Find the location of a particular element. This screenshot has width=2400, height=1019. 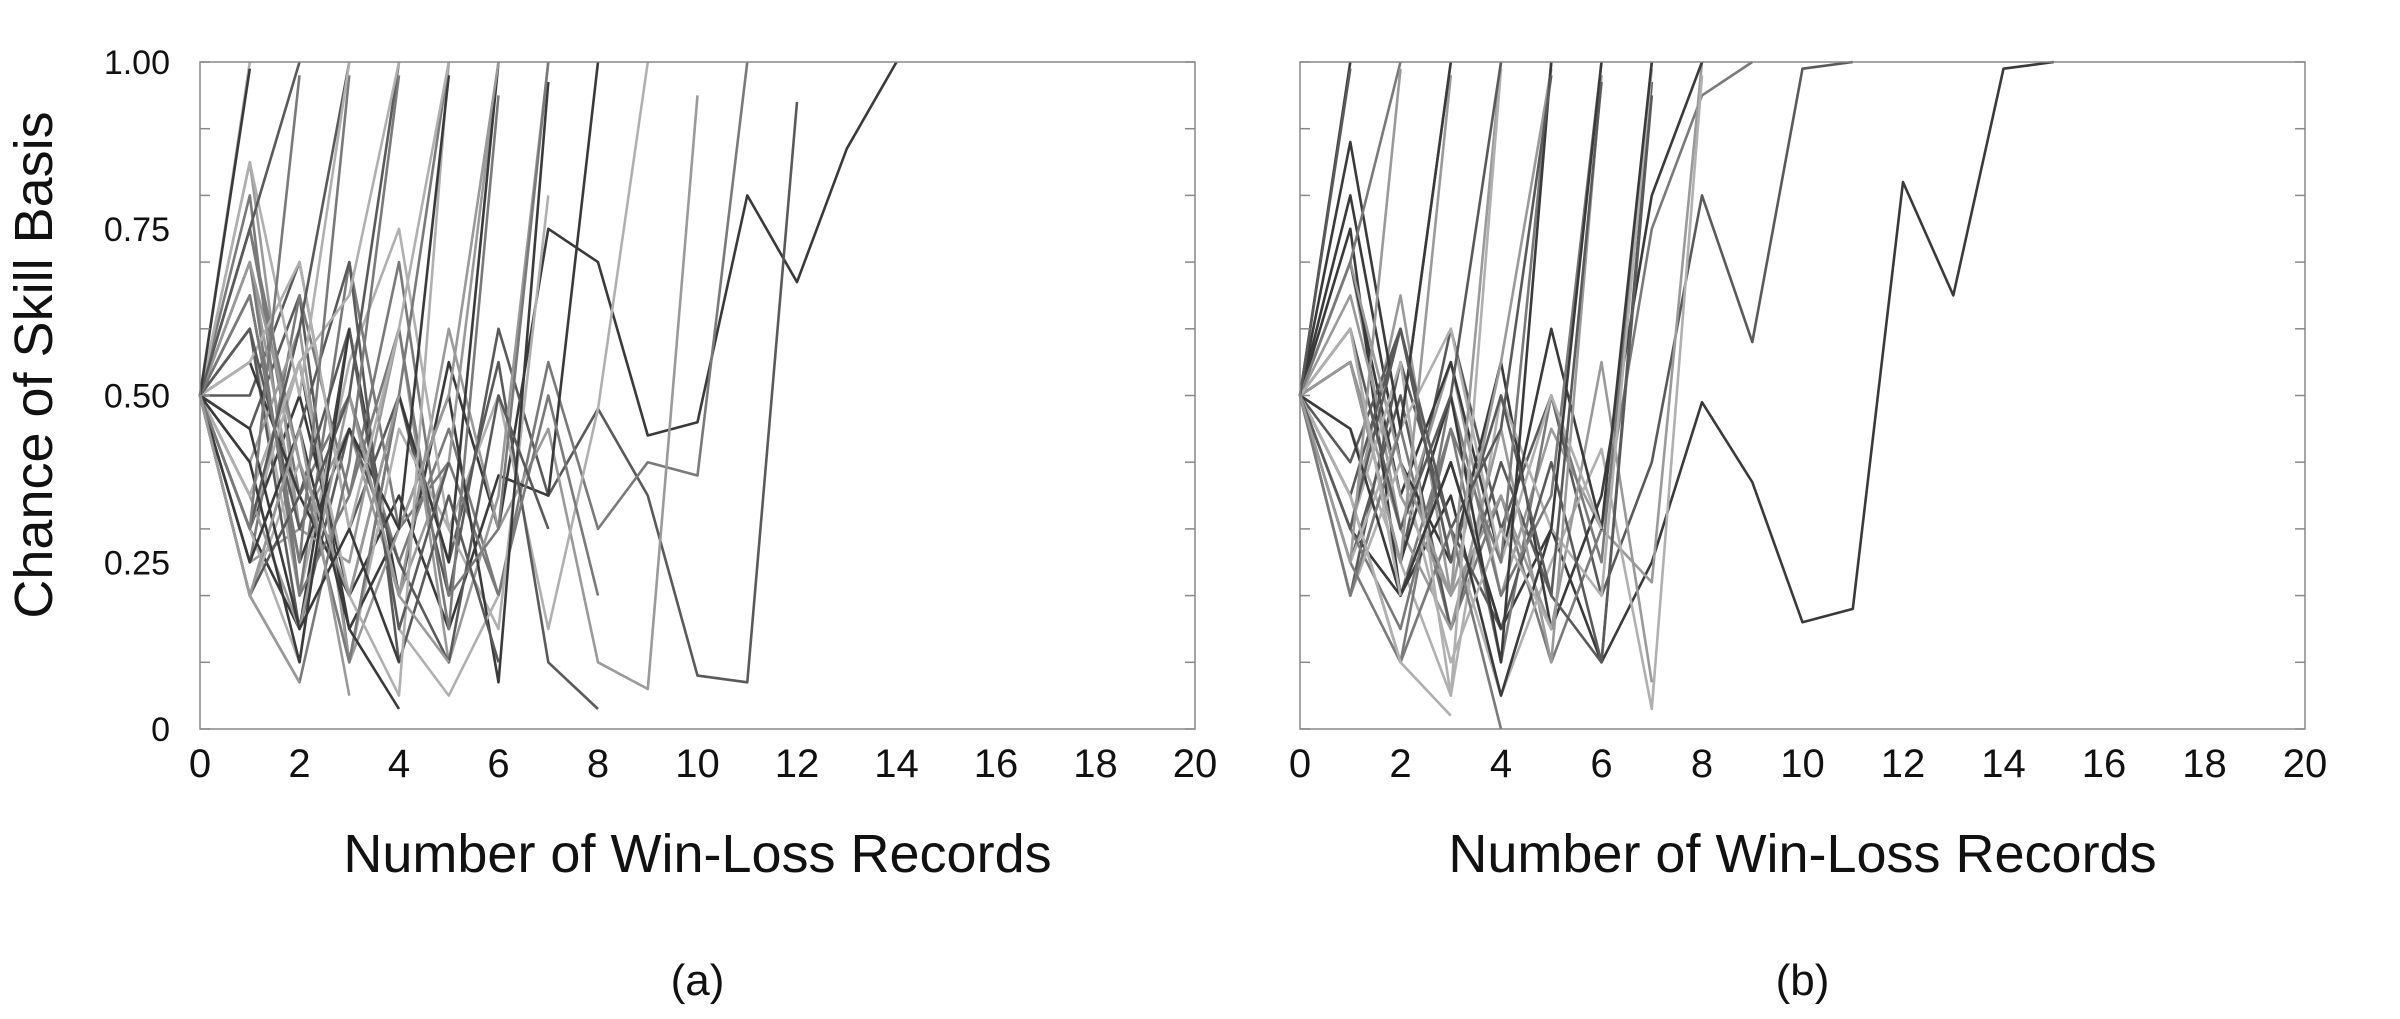

y-tick-label: 0.75 is located at coordinates (137, 230).